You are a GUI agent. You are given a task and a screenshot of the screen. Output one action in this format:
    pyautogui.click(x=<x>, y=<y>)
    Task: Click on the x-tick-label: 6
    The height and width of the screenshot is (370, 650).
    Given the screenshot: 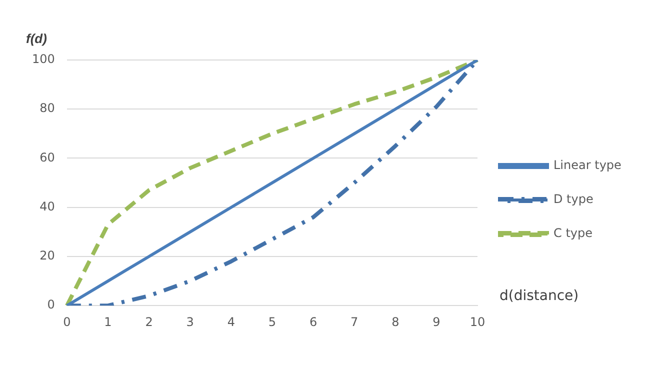 What is the action you would take?
    pyautogui.click(x=313, y=321)
    